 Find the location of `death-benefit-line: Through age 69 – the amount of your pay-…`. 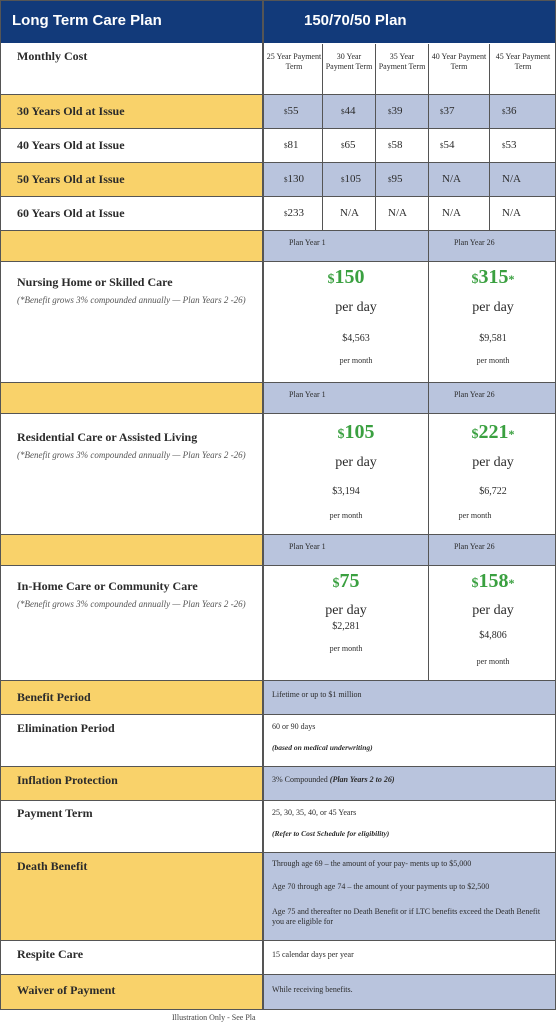

death-benefit-line: Through age 69 – the amount of your pay-… is located at coordinates (372, 863).